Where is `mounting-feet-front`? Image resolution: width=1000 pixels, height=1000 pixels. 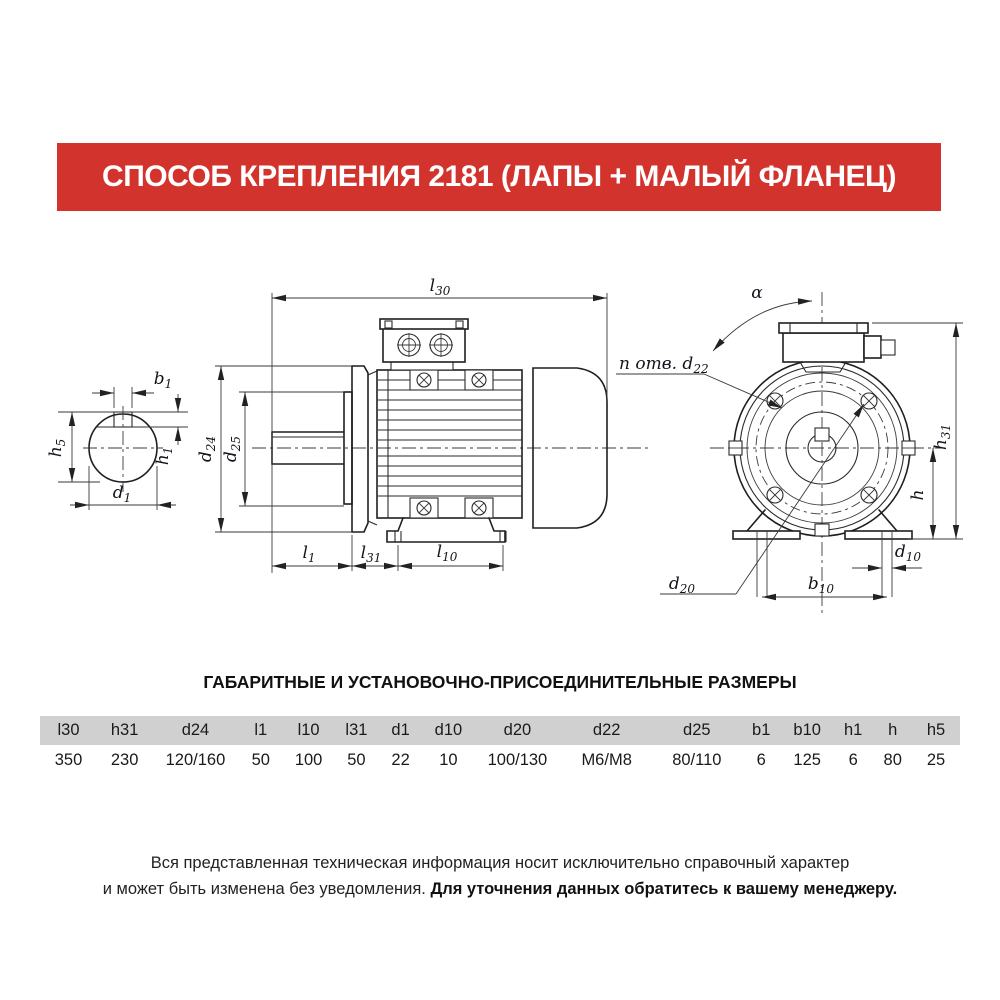
mounting-feet-front is located at coordinates (822, 553).